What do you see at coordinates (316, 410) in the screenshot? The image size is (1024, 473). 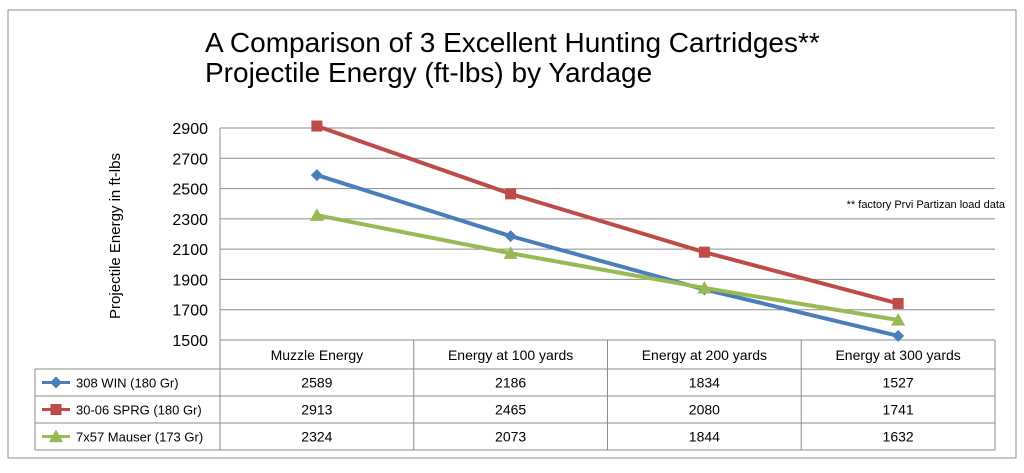 I see `table-cell-value: 2913` at bounding box center [316, 410].